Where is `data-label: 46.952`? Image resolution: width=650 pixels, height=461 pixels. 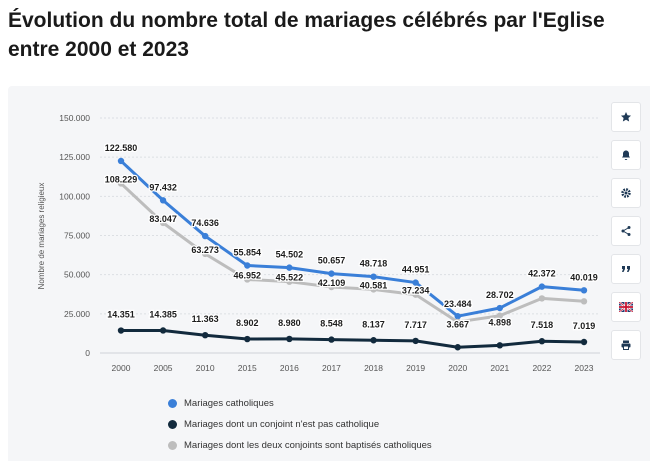 data-label: 46.952 is located at coordinates (248, 275).